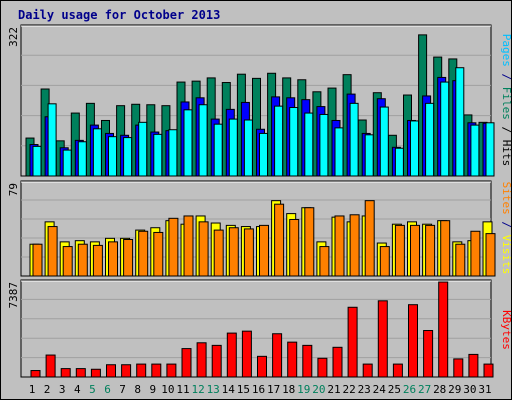 The image size is (512, 400). Describe the element at coordinates (77, 389) in the screenshot. I see `x-tick-label: 4` at that location.